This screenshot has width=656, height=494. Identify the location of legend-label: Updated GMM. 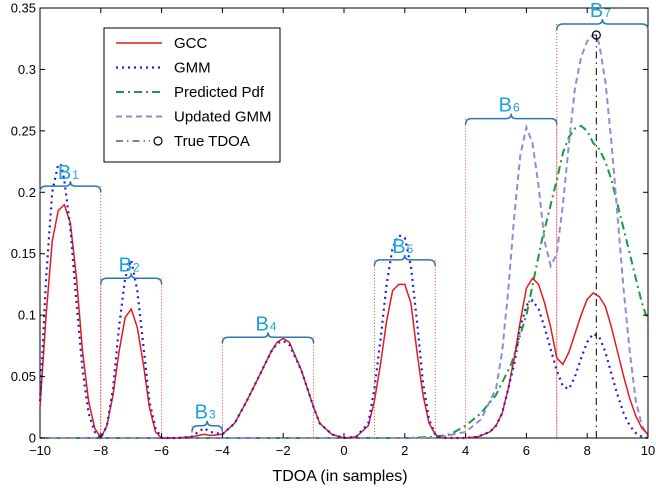
(223, 117).